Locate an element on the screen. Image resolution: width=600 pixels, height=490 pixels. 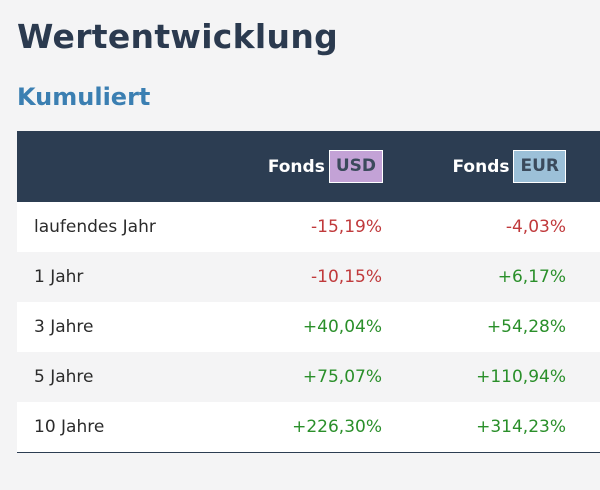
eur-value: -4,03% is located at coordinates (535, 227).